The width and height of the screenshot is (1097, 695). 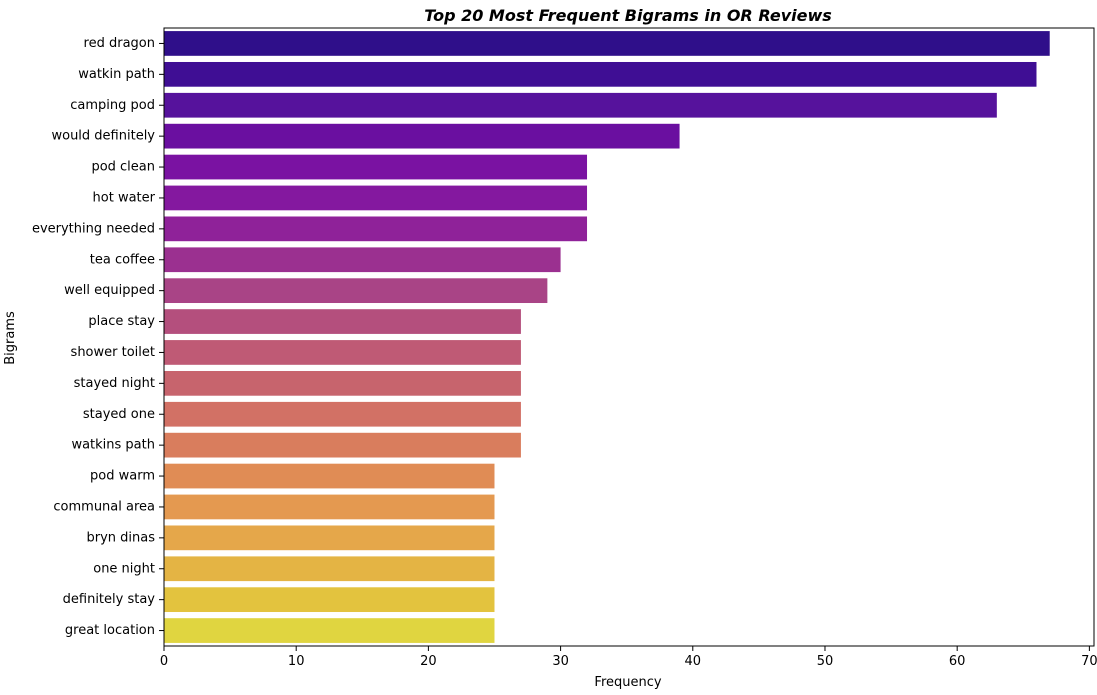 What do you see at coordinates (119, 414) in the screenshot?
I see `y-tick-label: stayed one` at bounding box center [119, 414].